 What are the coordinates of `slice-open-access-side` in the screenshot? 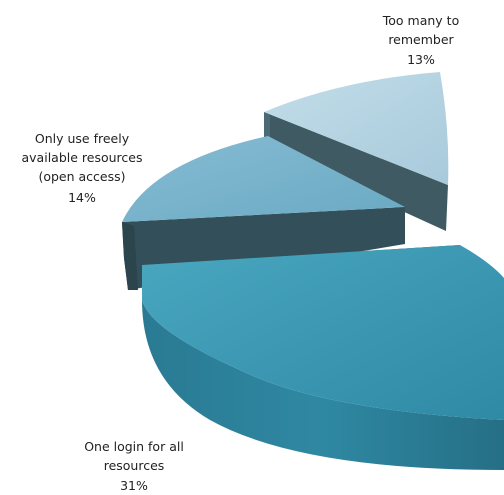 It's located at (130, 256).